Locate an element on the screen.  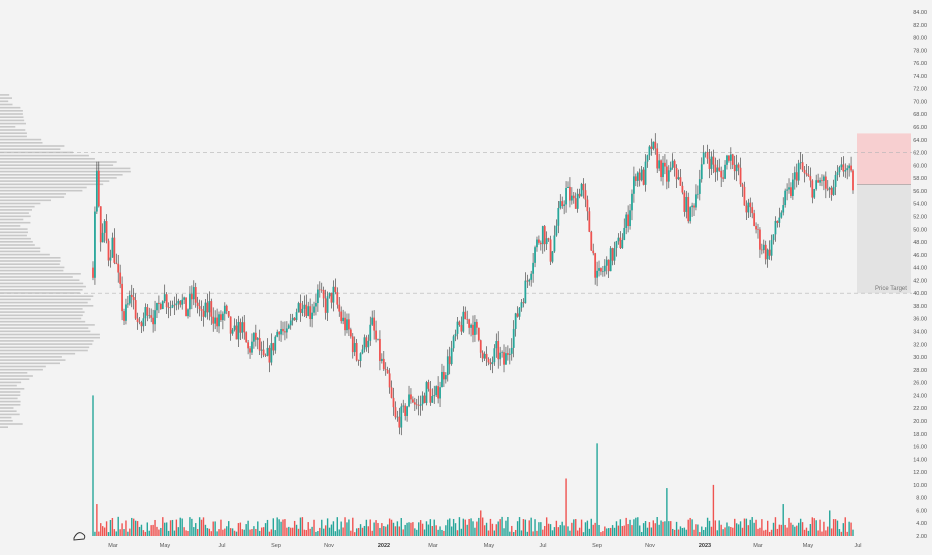
y-tick-label: 40.00 is located at coordinates (920, 294).